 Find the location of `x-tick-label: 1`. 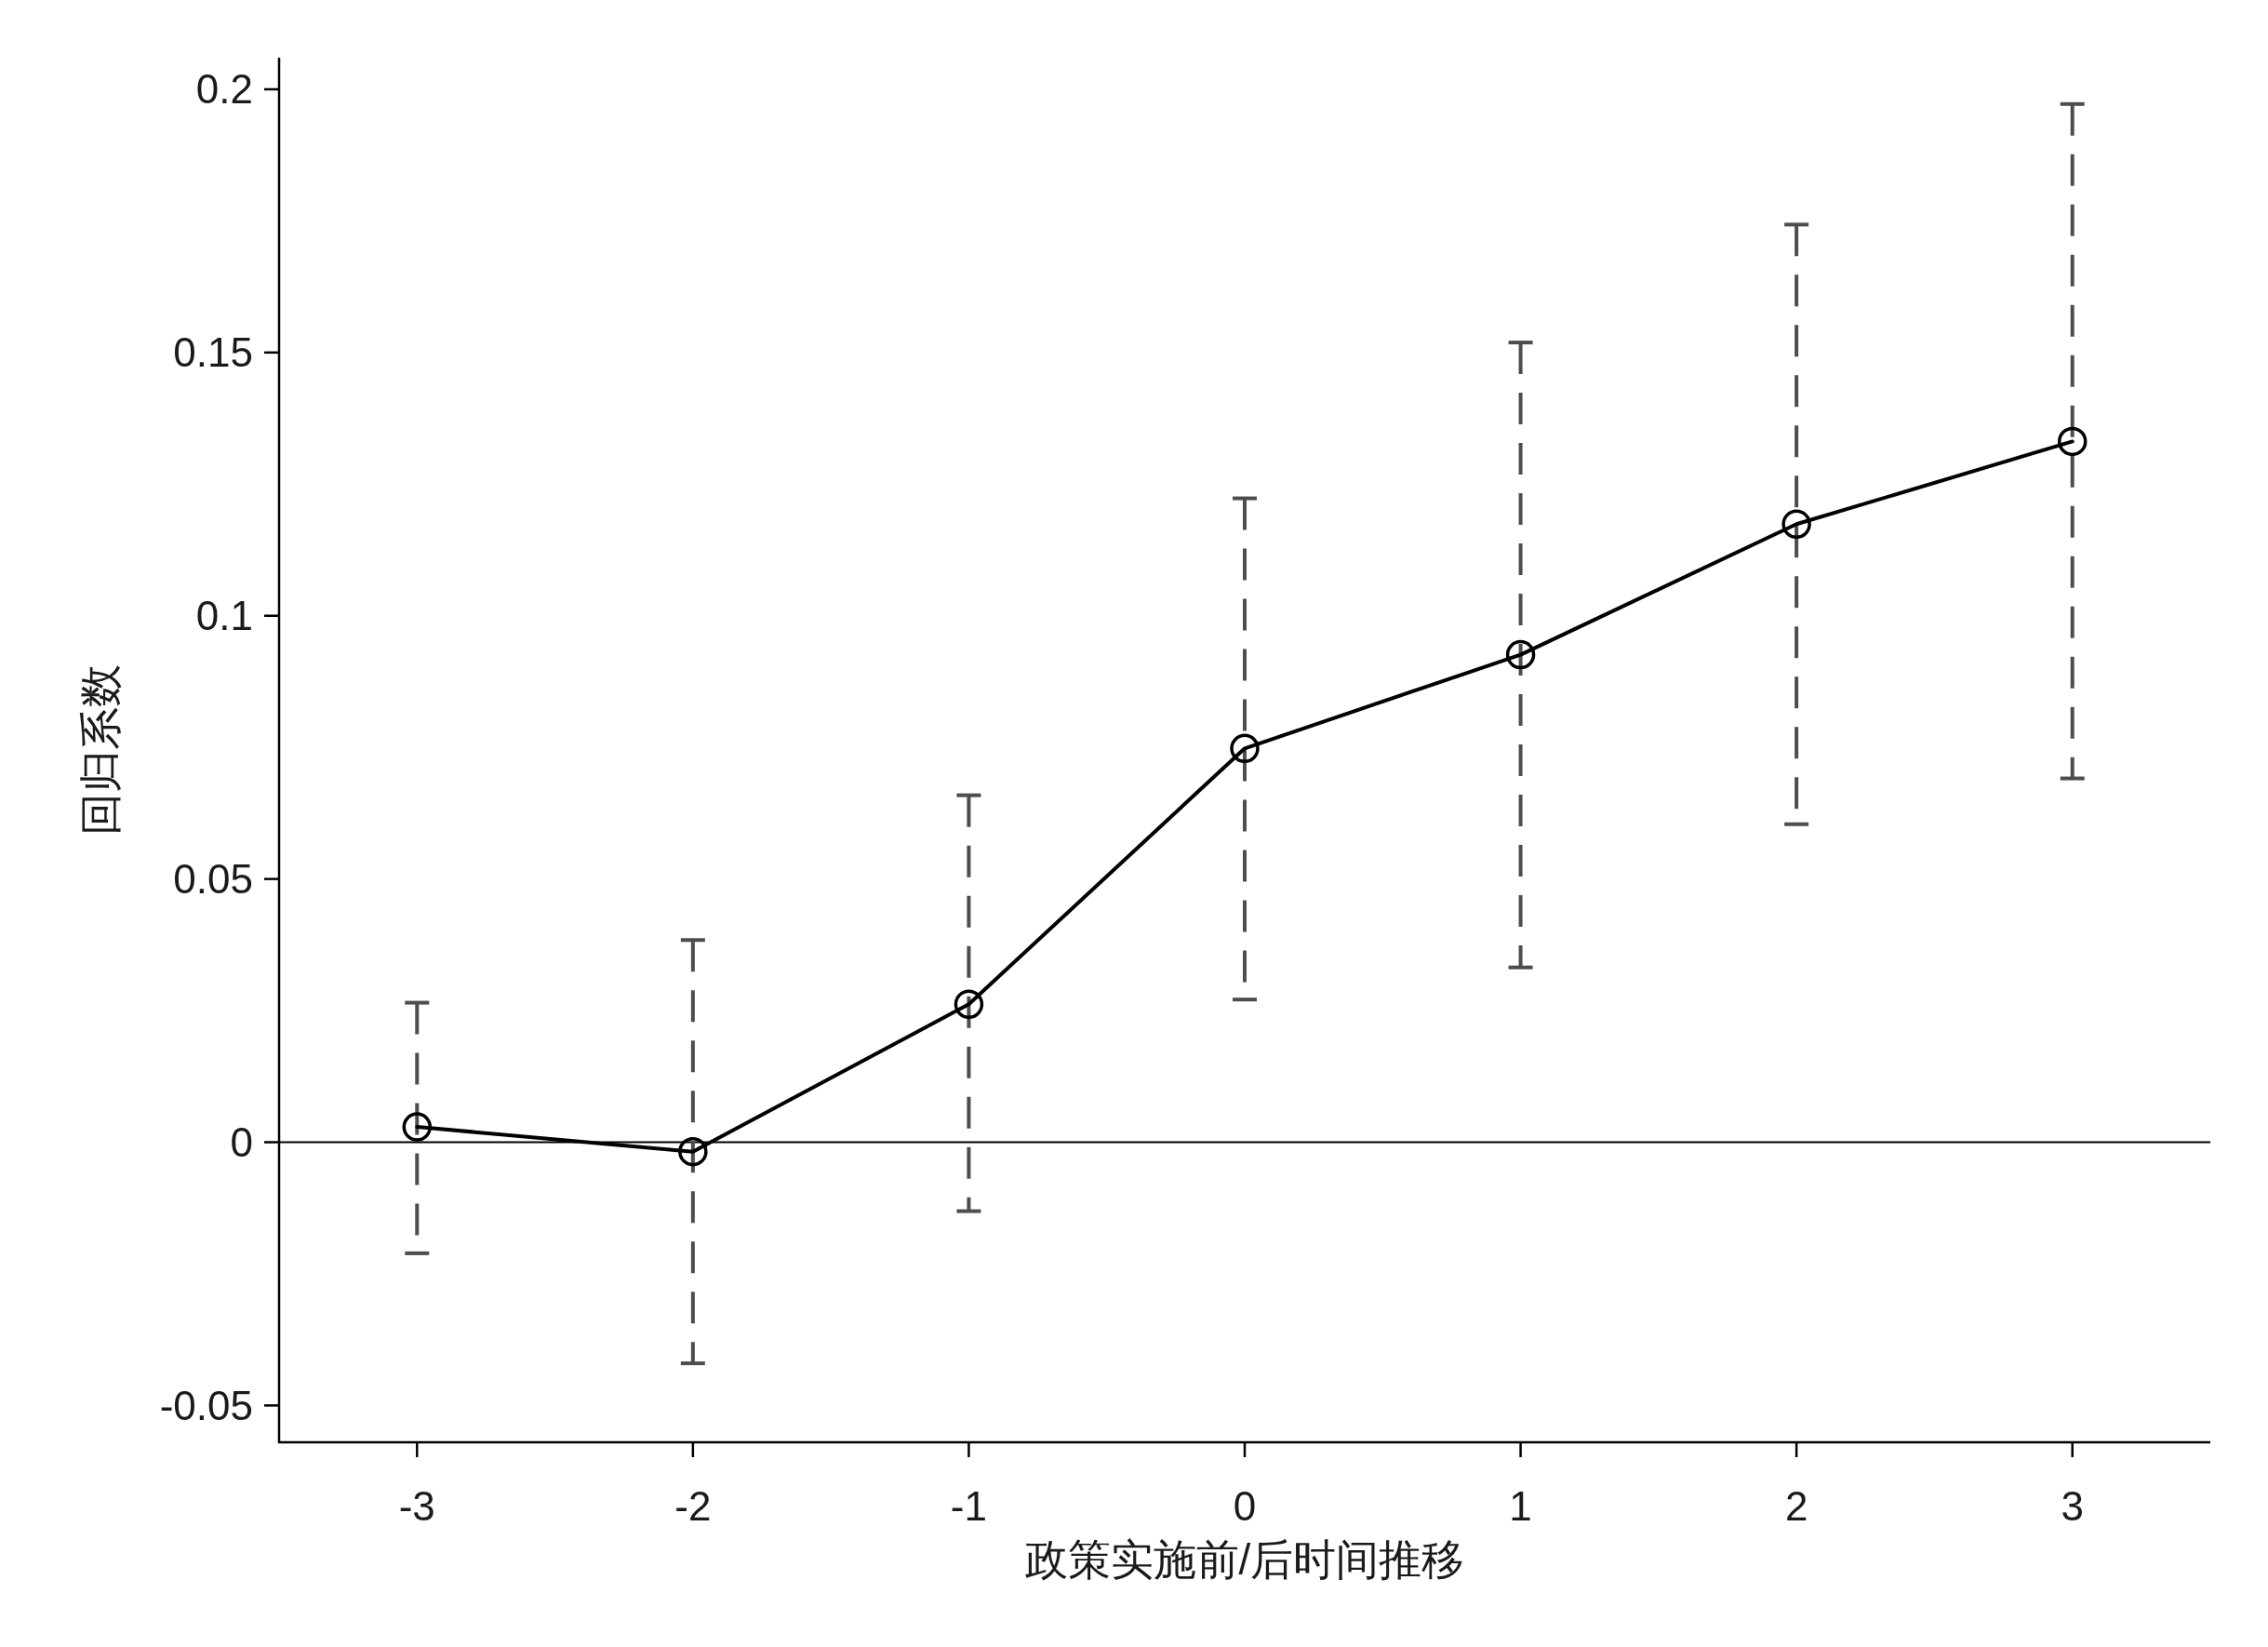

x-tick-label: 1 is located at coordinates (1520, 1506).